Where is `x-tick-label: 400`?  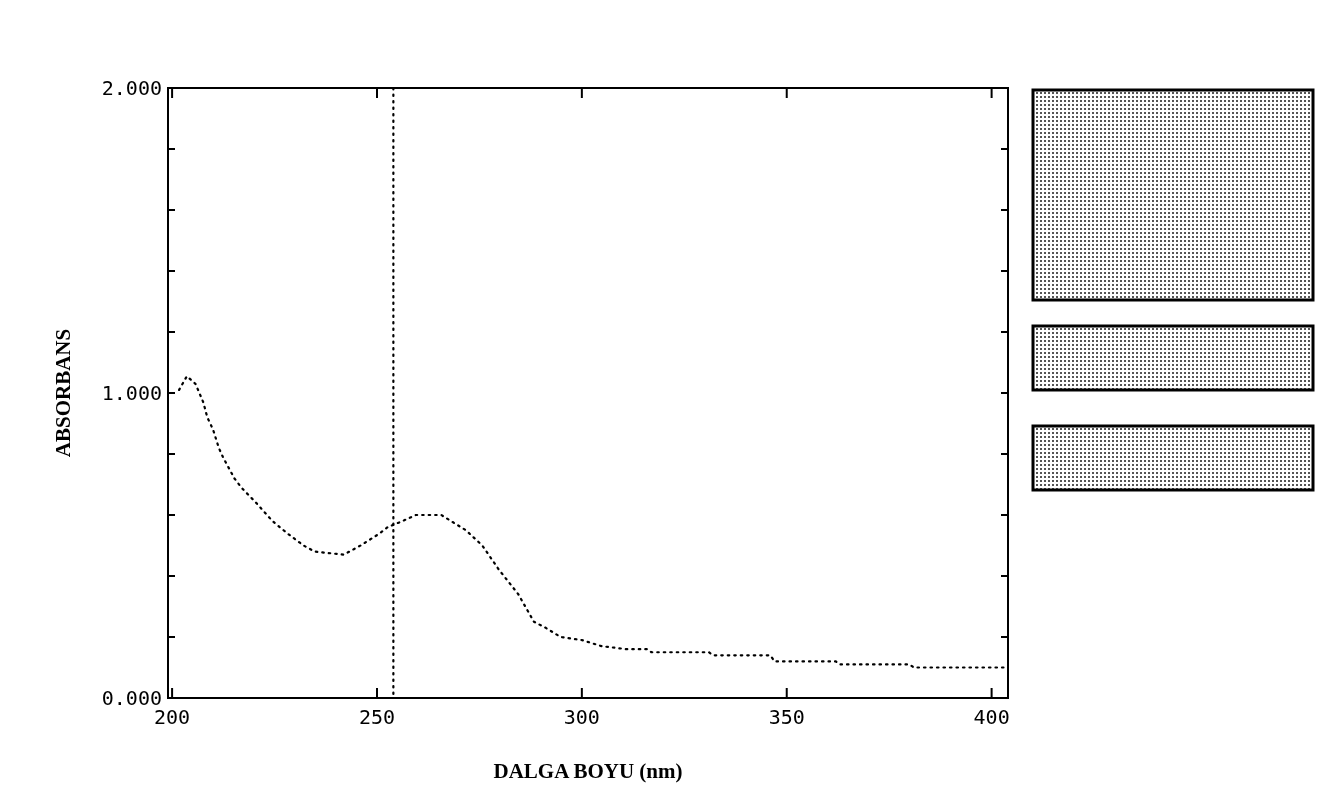
x-tick-label: 400 is located at coordinates (991, 717).